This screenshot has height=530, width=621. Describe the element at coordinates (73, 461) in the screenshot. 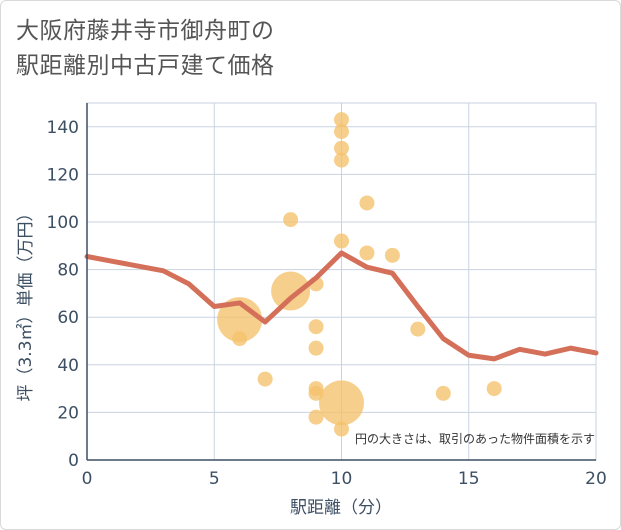

I see `y-tick-label: 0` at that location.